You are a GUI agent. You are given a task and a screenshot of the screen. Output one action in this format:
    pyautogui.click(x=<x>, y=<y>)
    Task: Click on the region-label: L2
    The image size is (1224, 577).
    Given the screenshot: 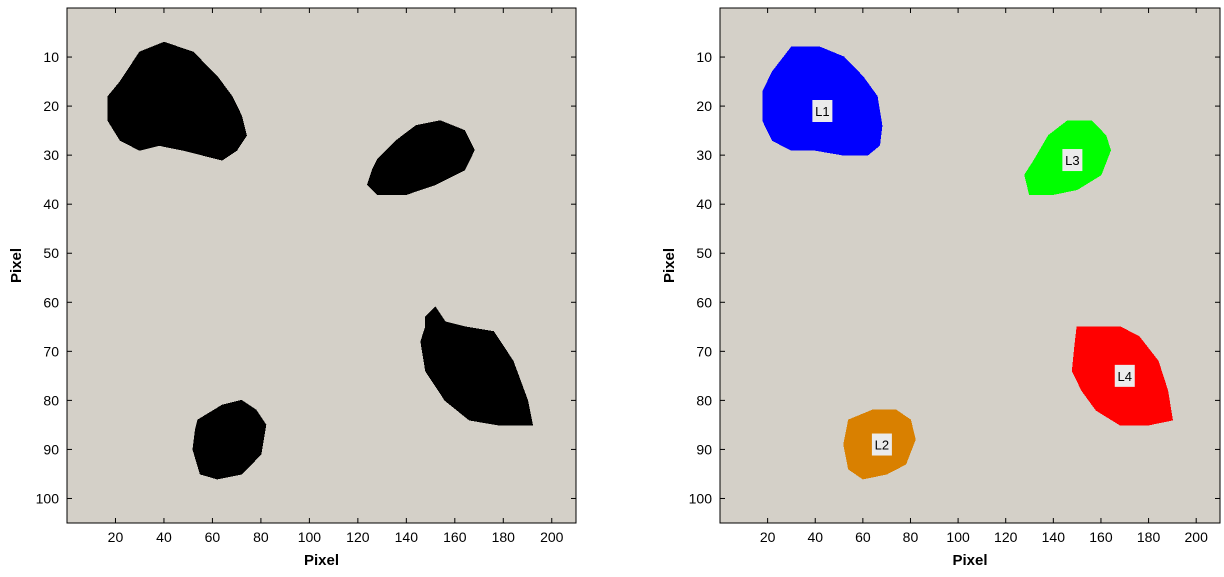 What is the action you would take?
    pyautogui.click(x=882, y=445)
    